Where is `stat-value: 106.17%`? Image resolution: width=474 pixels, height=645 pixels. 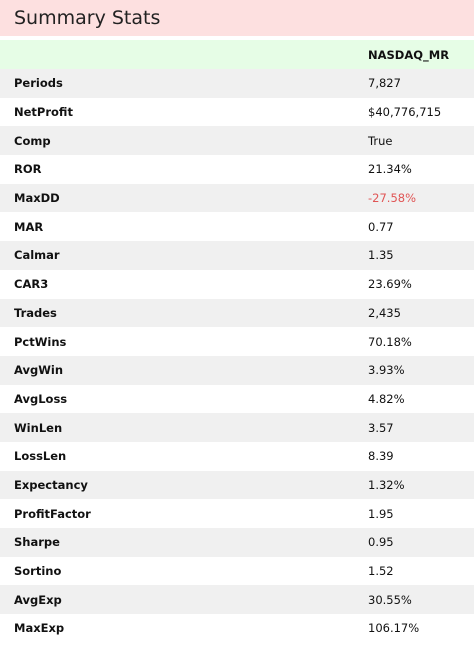 stat-value: 106.17% is located at coordinates (394, 628).